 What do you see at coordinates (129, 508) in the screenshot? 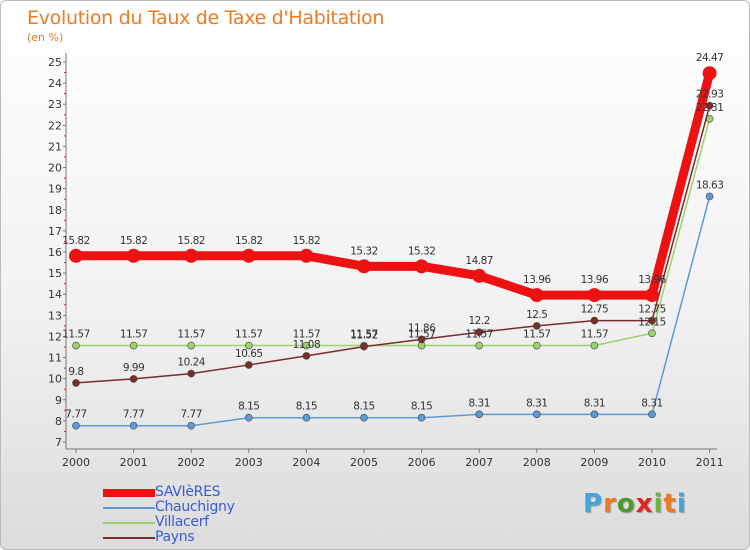
I see `legend-swatch-chauchigny` at bounding box center [129, 508].